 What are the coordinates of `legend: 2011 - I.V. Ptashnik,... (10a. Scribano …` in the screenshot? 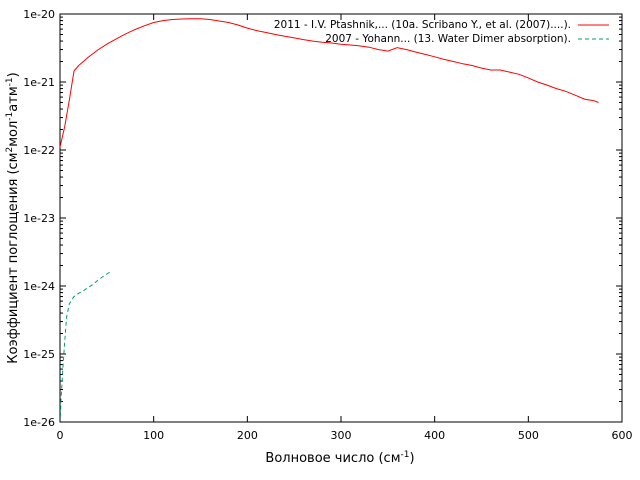 It's located at (441, 32).